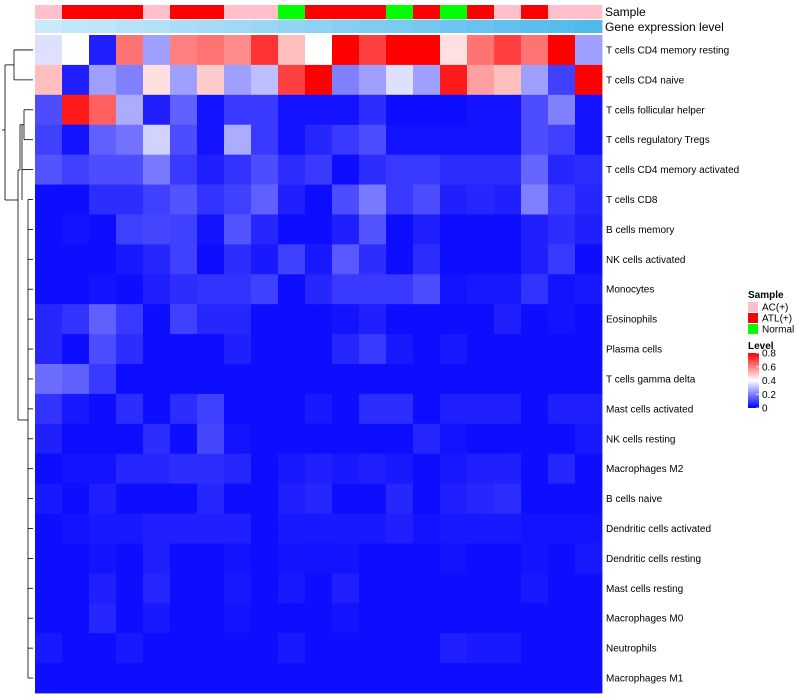 The width and height of the screenshot is (800, 700). What do you see at coordinates (649, 409) in the screenshot?
I see `row-label: Mast cells activated` at bounding box center [649, 409].